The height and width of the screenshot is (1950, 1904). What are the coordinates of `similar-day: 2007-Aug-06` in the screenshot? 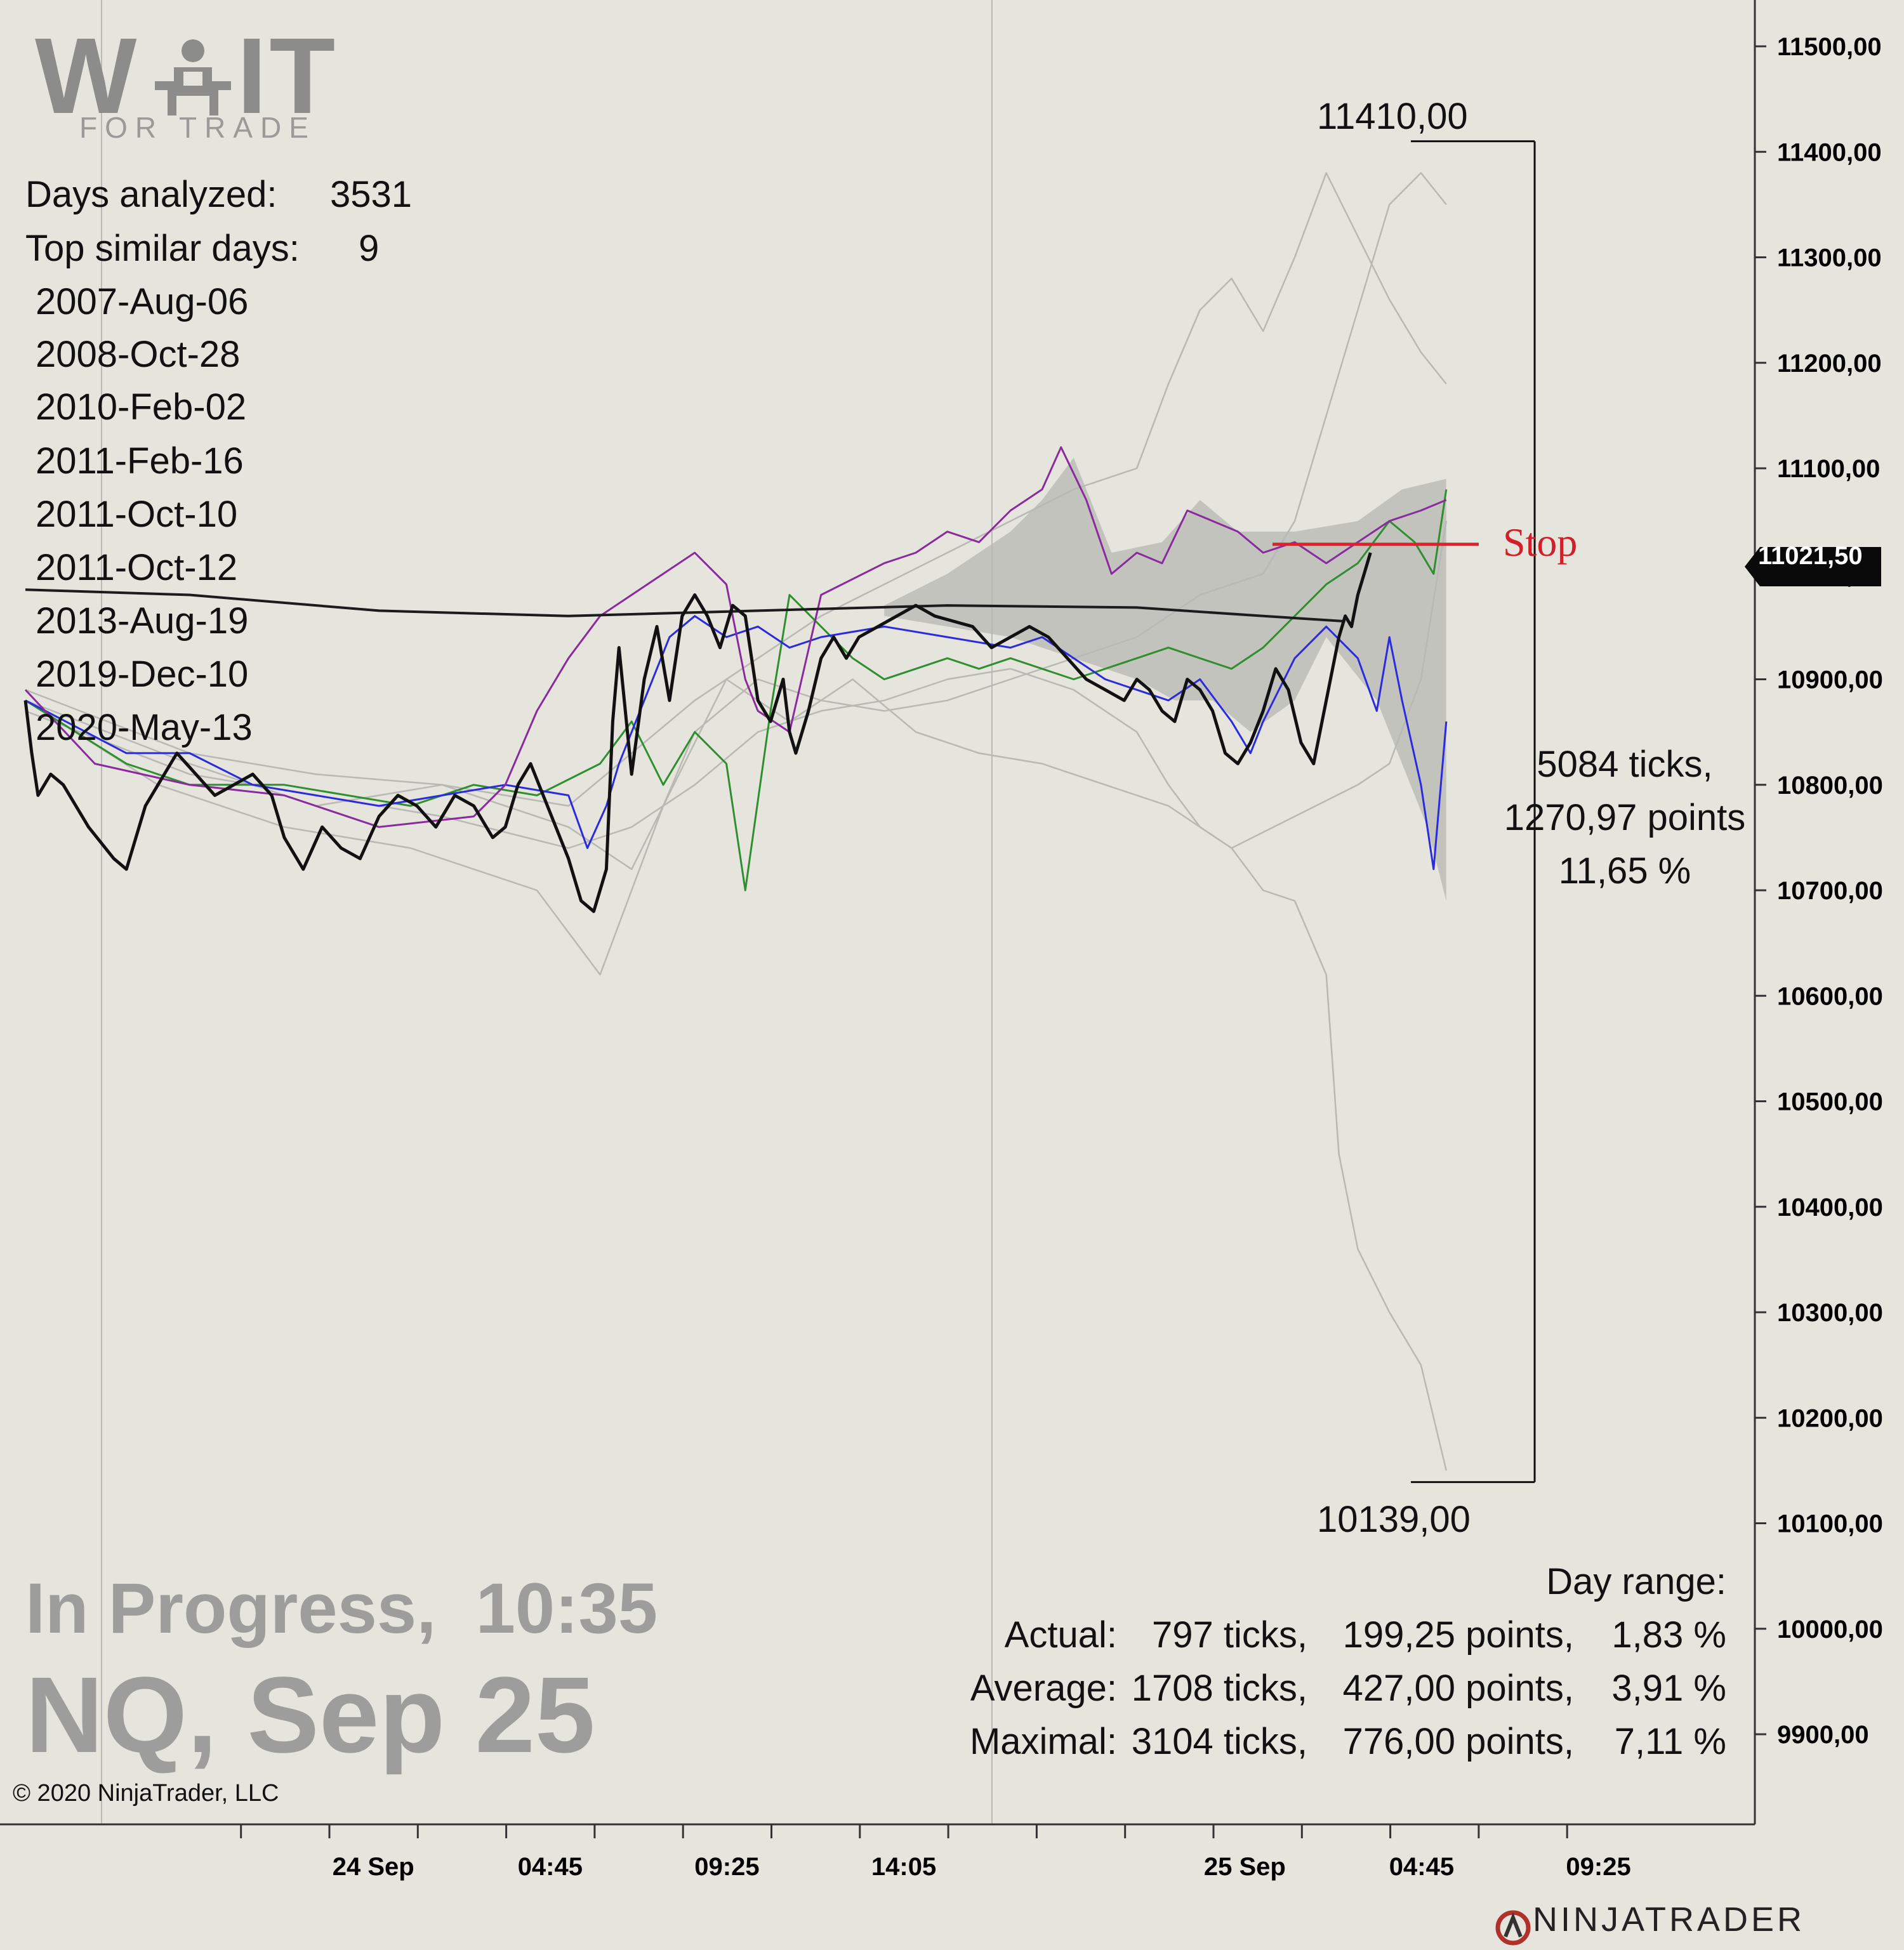 It's located at (142, 301).